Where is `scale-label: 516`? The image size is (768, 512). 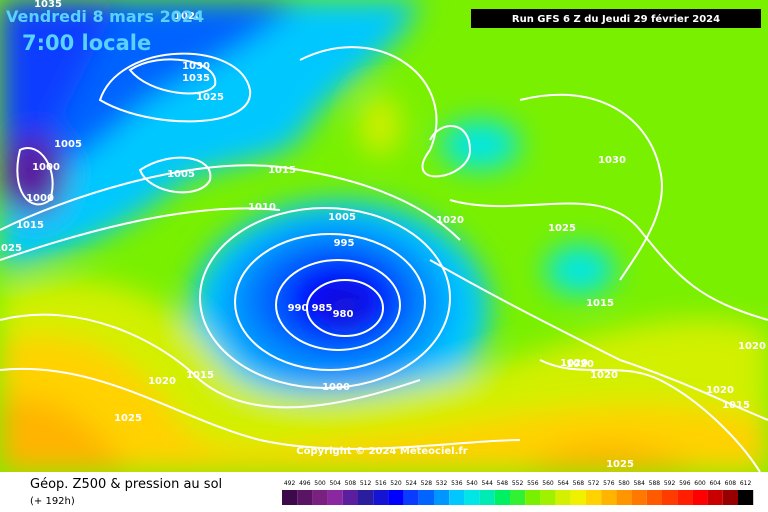
scale-label: 516 is located at coordinates (381, 483).